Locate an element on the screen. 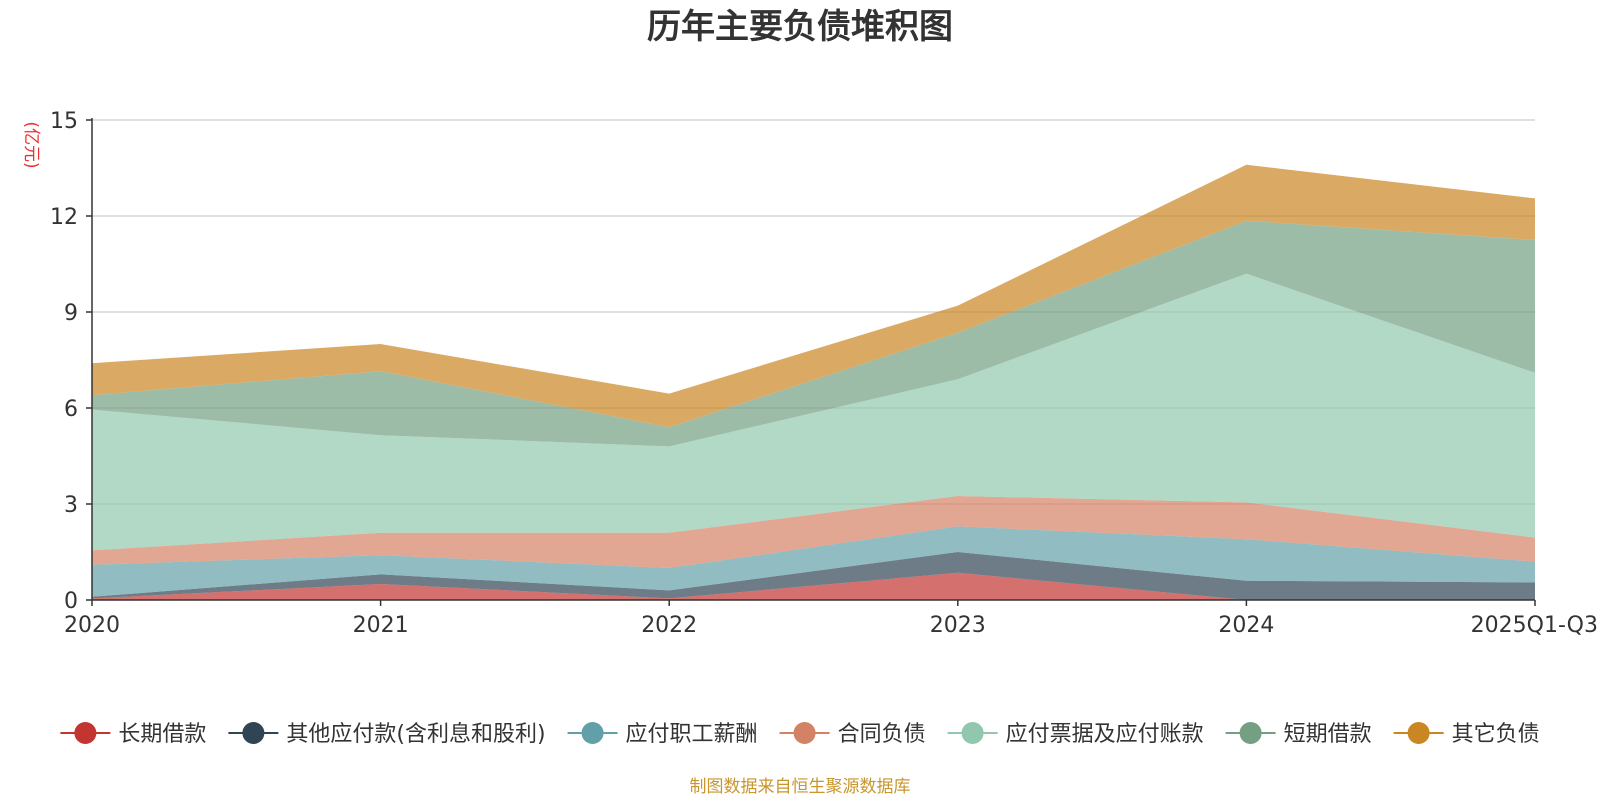 The height and width of the screenshot is (800, 1600). legend-item-4: 应付票据及应付账款 is located at coordinates (1075, 734).